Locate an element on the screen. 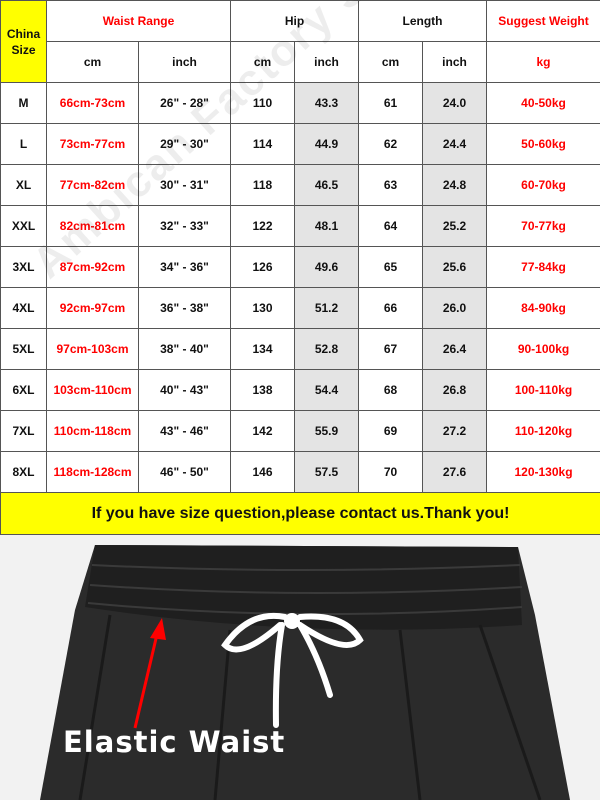 Image resolution: width=600 pixels, height=800 pixels. table-row: XL 77cm-82cm 30" - 31" 118 46.5 63 24.8 60-70kg is located at coordinates (300, 185).